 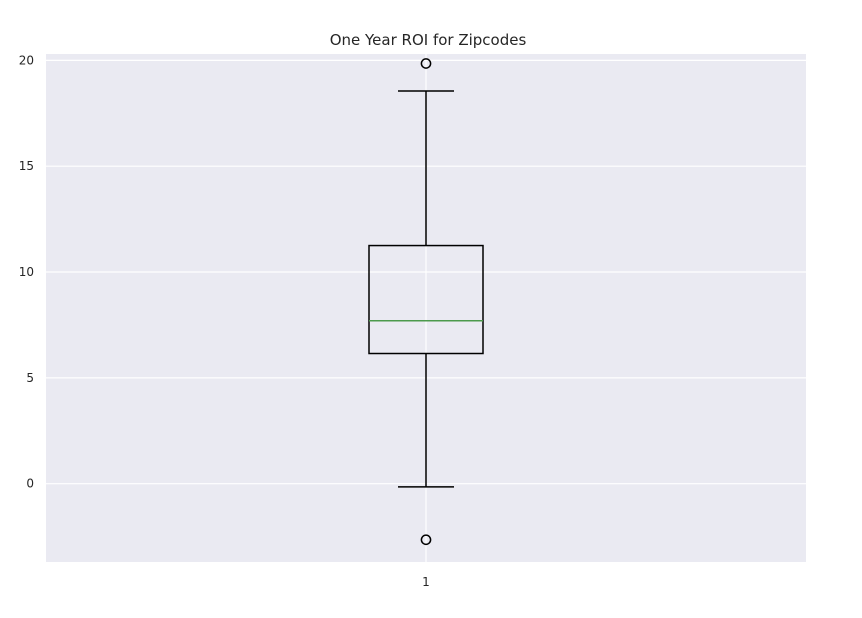 What do you see at coordinates (30, 378) in the screenshot?
I see `y-tick-label: 5` at bounding box center [30, 378].